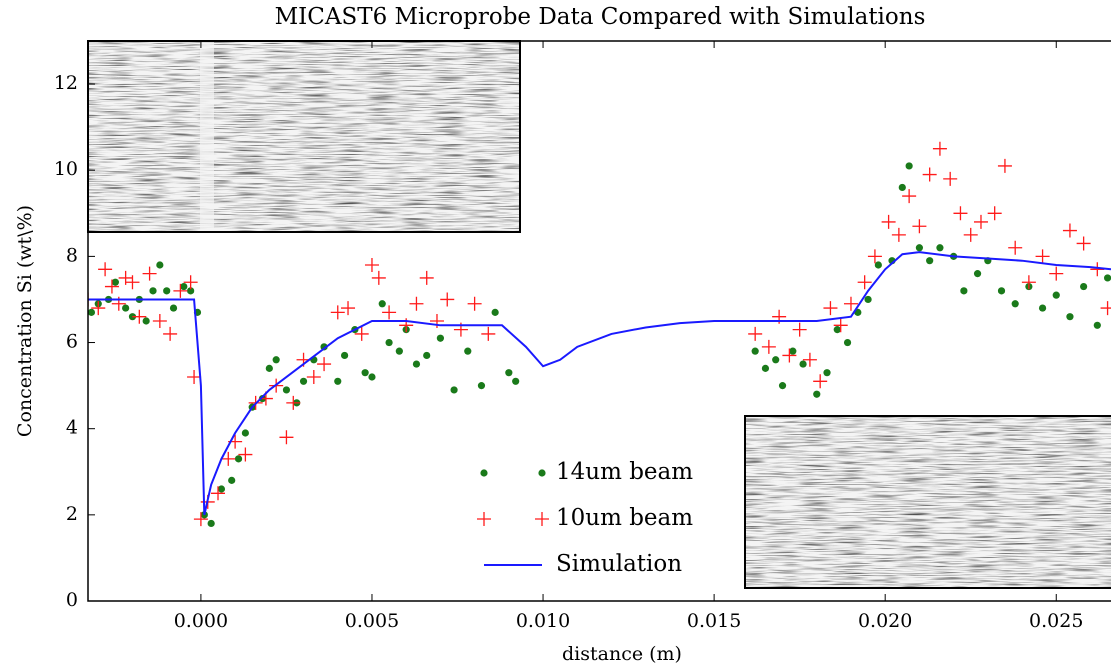  What do you see at coordinates (372, 621) in the screenshot?
I see `x-tick-label: 0.005` at bounding box center [372, 621].